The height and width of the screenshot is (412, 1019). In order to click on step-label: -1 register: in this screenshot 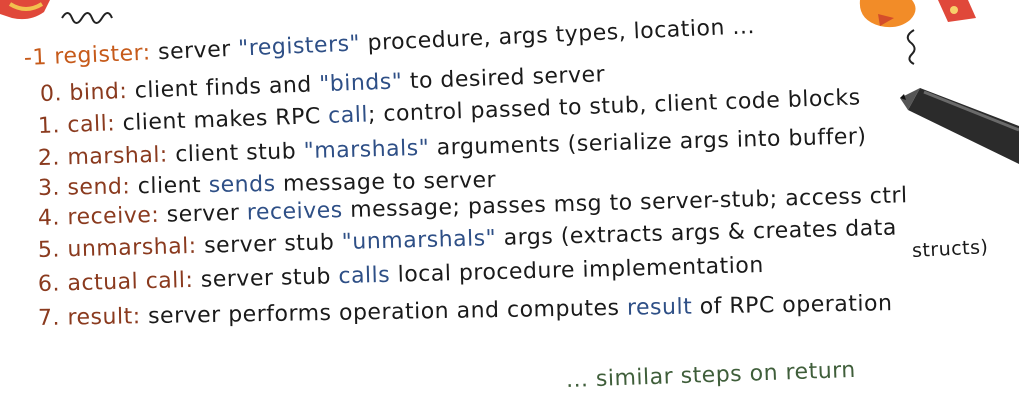, I will do `click(87, 55)`.